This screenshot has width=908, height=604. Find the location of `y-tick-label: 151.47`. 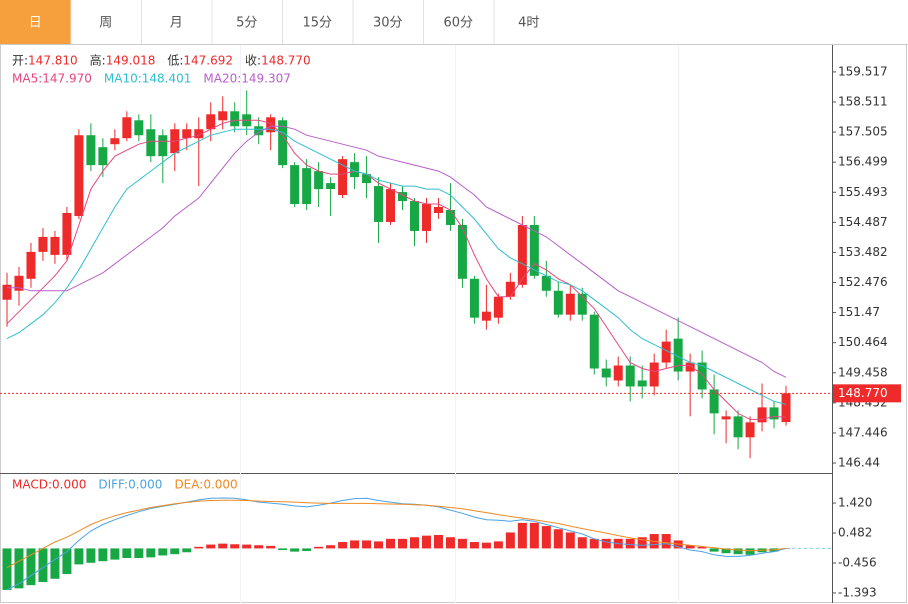

y-tick-label: 151.47 is located at coordinates (859, 312).